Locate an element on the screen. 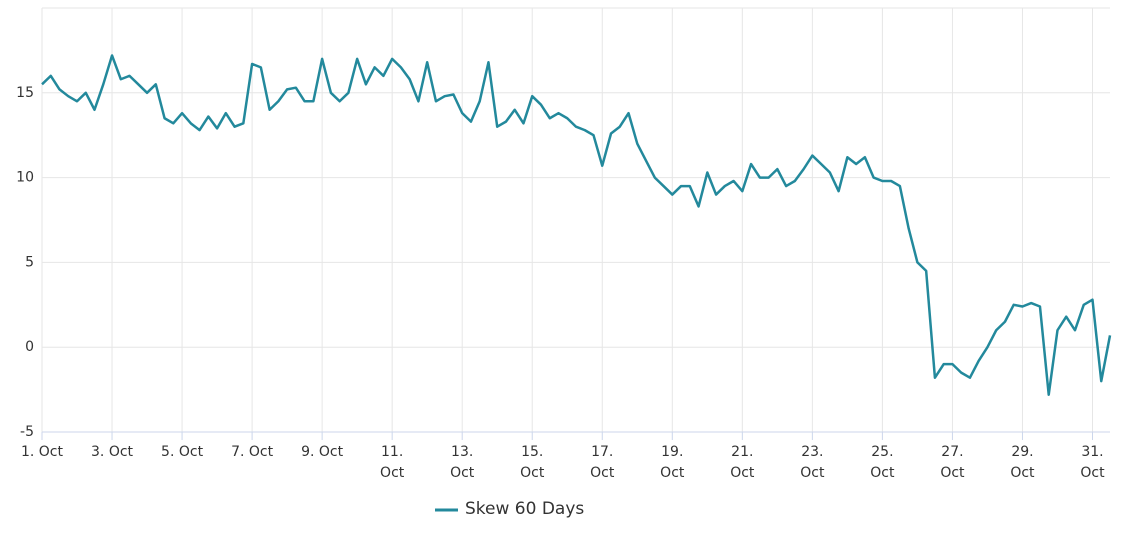 Image resolution: width=1124 pixels, height=539 pixels. y-tick-label: 10 is located at coordinates (25, 178).